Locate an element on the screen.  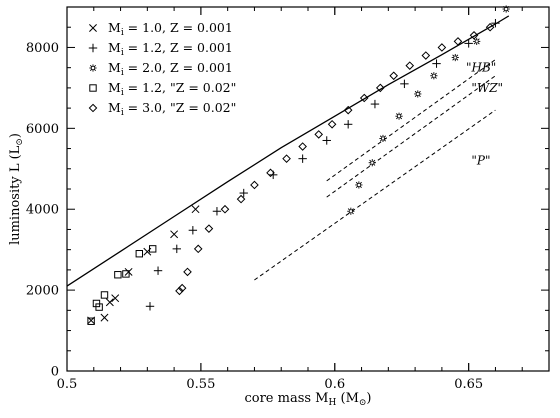
curve-label: "P" is located at coordinates (480, 161).